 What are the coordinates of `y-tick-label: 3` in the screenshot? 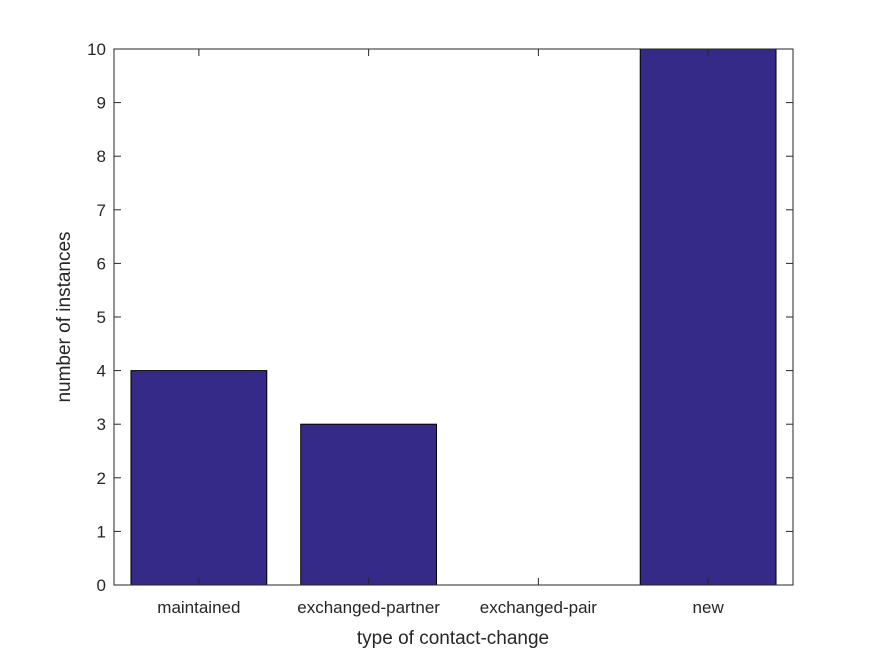 It's located at (101, 424).